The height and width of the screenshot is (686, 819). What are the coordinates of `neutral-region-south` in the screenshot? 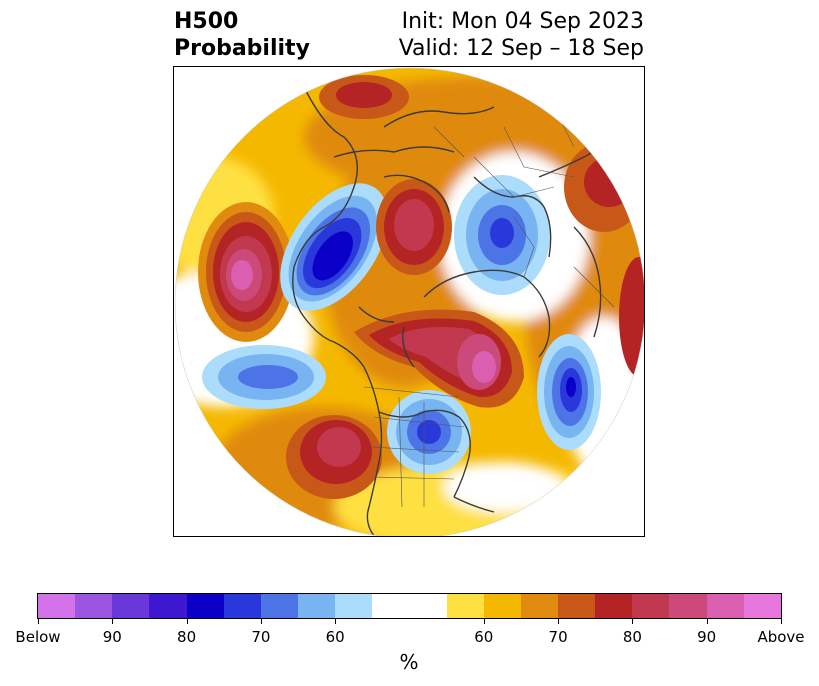 It's located at (504, 487).